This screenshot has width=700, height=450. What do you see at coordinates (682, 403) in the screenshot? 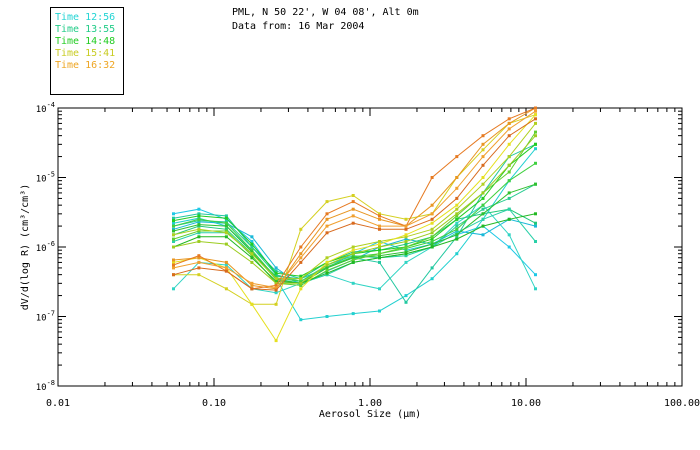
I see `x-tick-label: 100.00` at bounding box center [682, 403].